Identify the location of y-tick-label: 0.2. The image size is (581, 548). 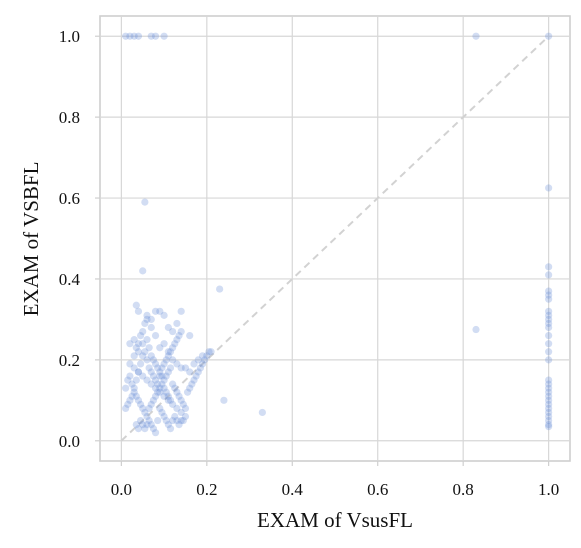
(69, 360).